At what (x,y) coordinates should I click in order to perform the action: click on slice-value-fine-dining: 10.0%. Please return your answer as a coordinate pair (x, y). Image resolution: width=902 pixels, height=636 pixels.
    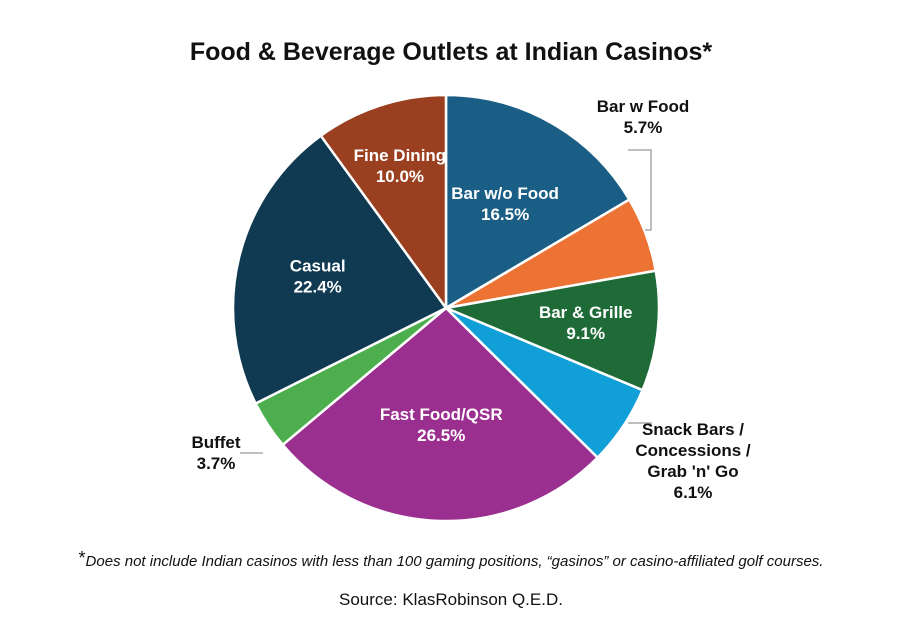
    Looking at the image, I should click on (400, 176).